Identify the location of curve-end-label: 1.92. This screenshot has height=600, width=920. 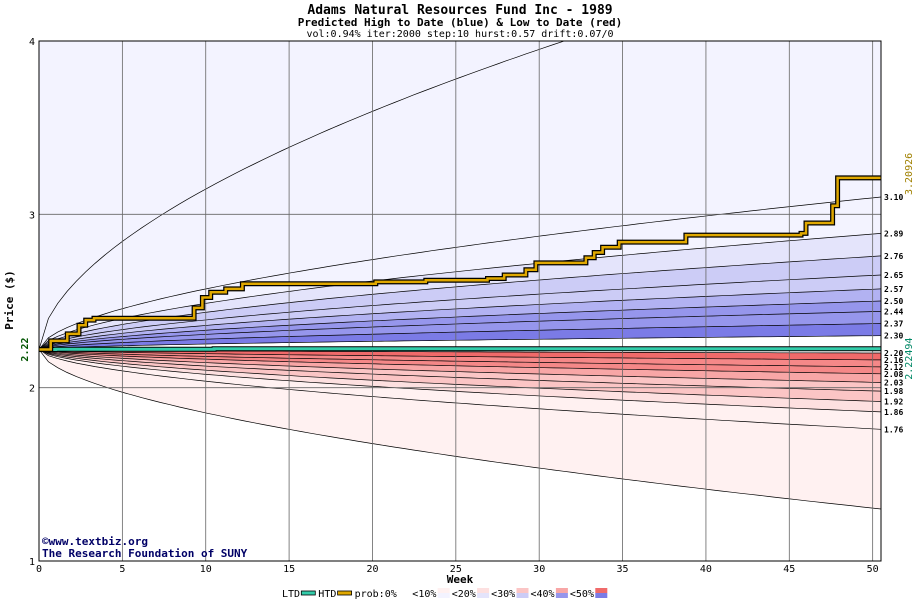
(893, 402).